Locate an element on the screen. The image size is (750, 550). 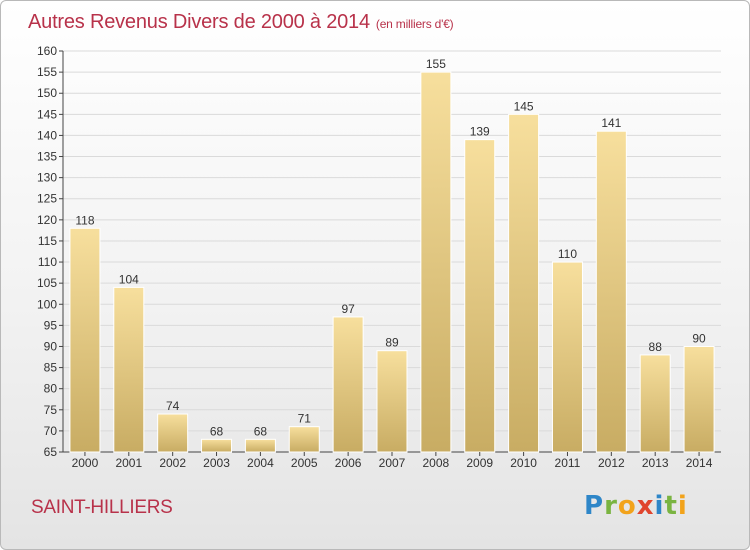
x-tick-label-2010: 2010 is located at coordinates (523, 463).